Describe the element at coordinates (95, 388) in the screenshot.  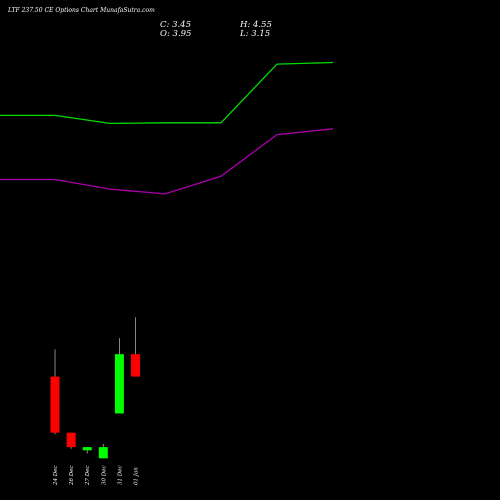
I see `candles` at that location.